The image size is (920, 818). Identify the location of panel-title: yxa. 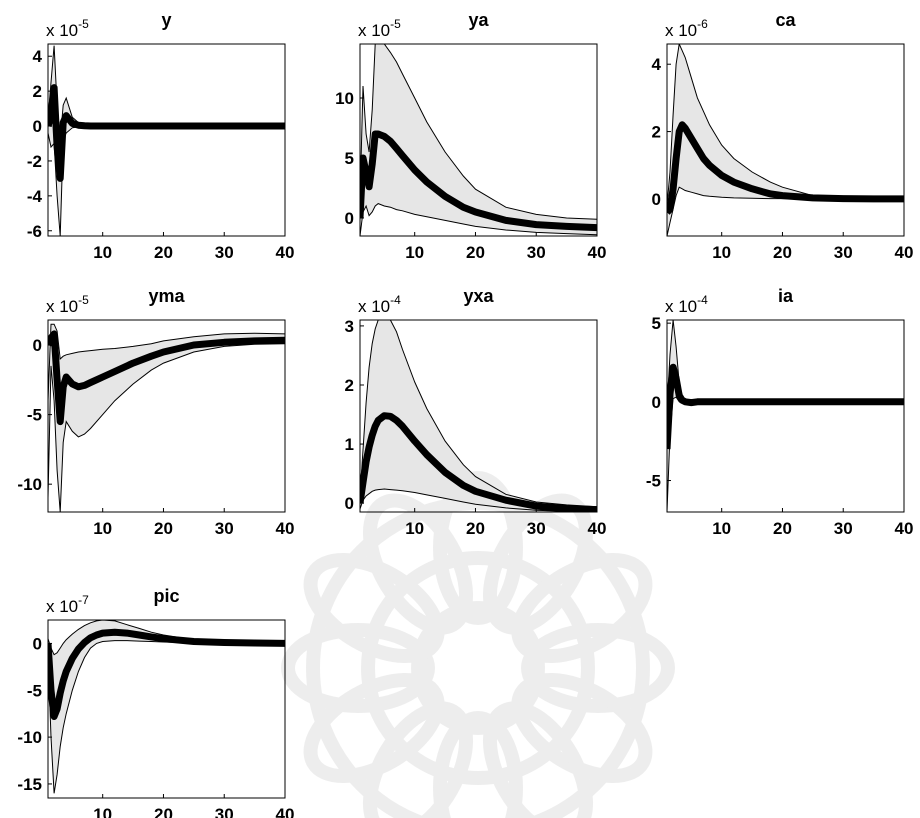
(478, 296).